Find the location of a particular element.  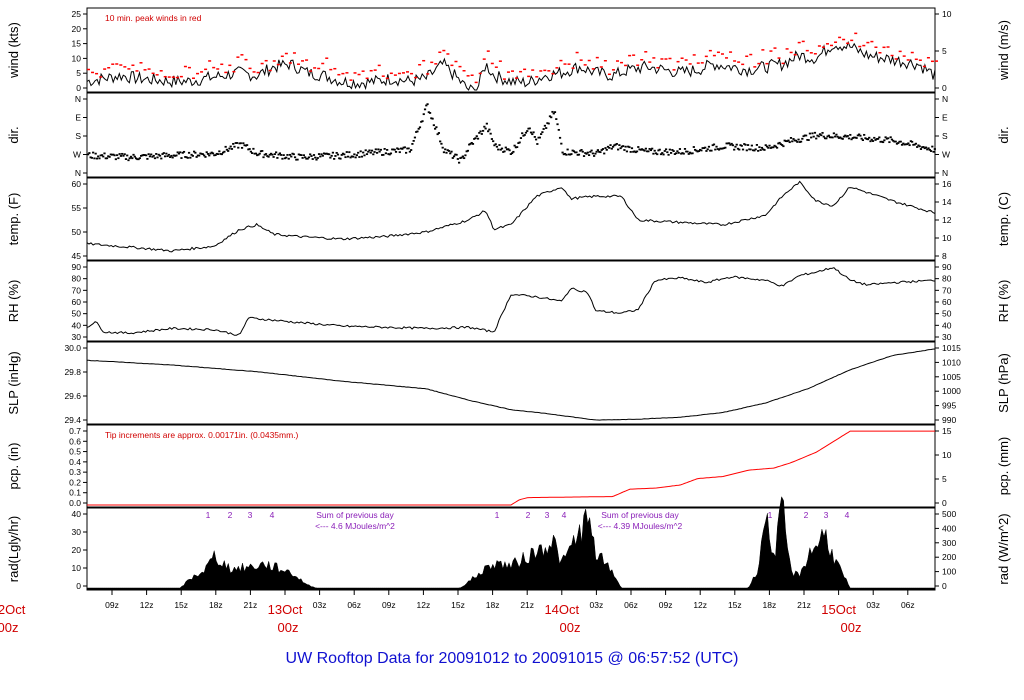

tick-label-right: 995 is located at coordinates (949, 406).